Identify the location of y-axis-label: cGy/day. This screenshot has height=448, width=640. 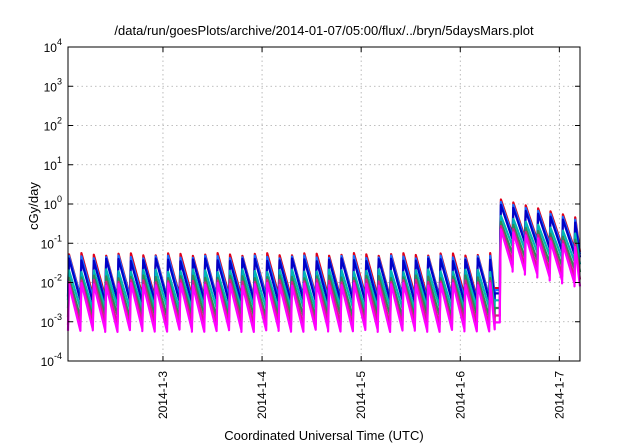
(33, 206).